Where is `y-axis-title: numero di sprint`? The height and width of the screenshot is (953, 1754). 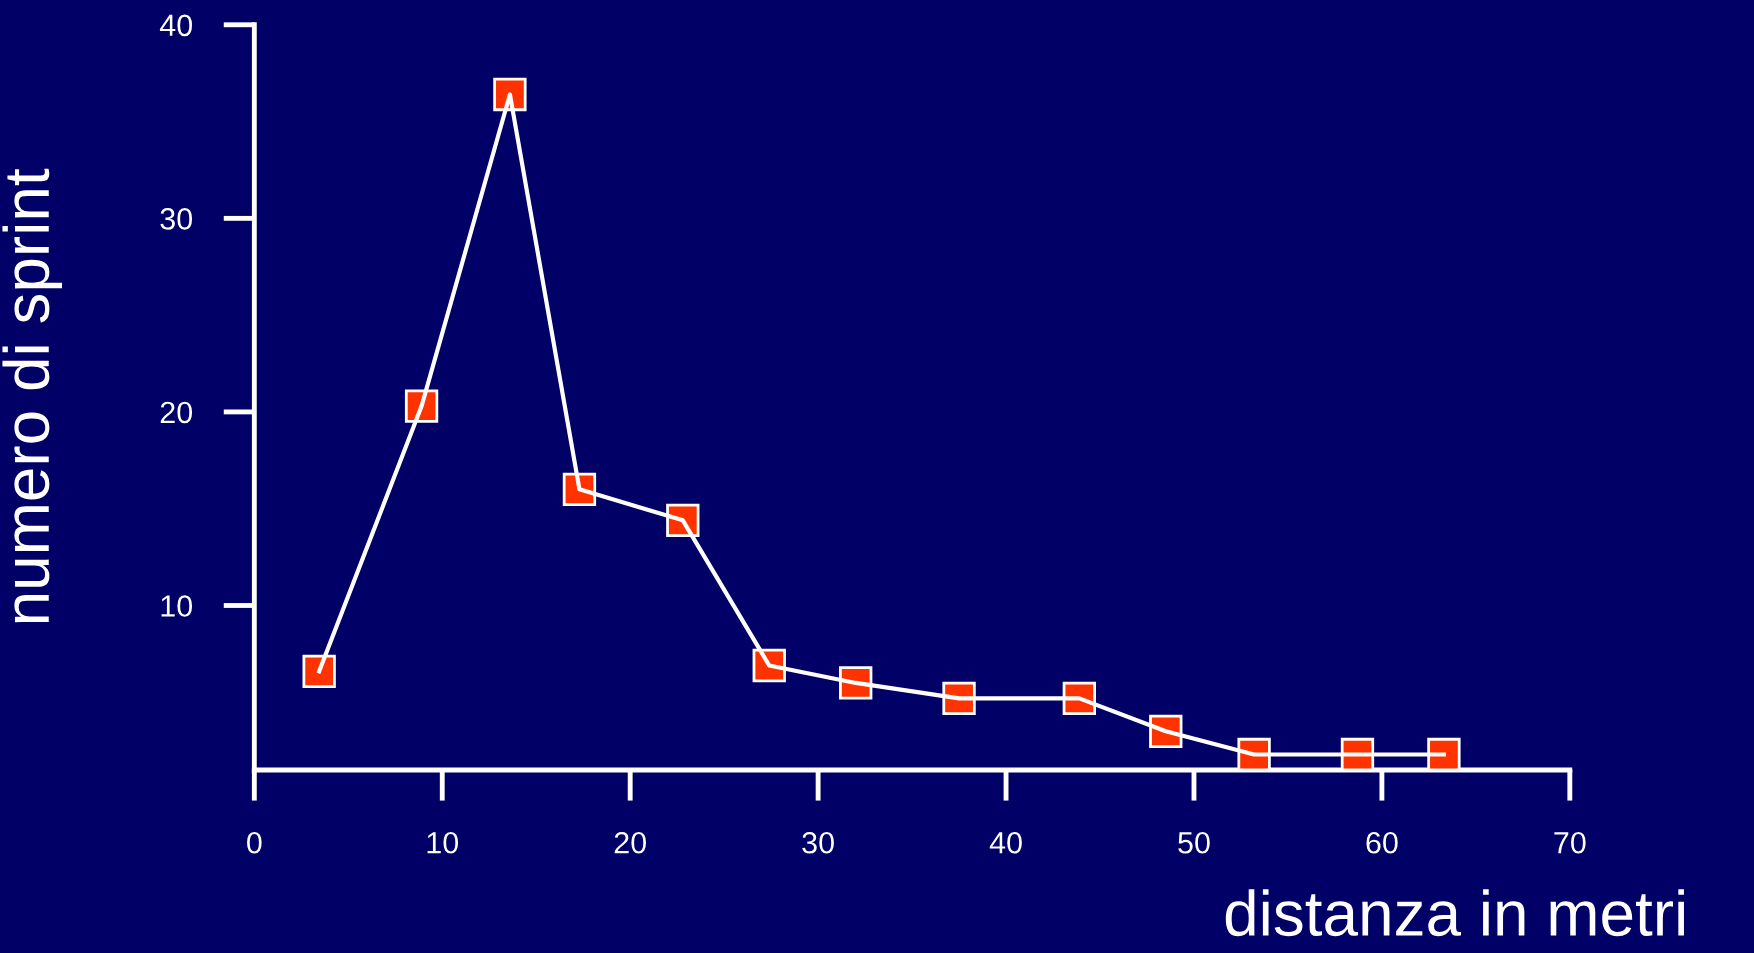
y-axis-title: numero di sprint is located at coordinates (32, 395).